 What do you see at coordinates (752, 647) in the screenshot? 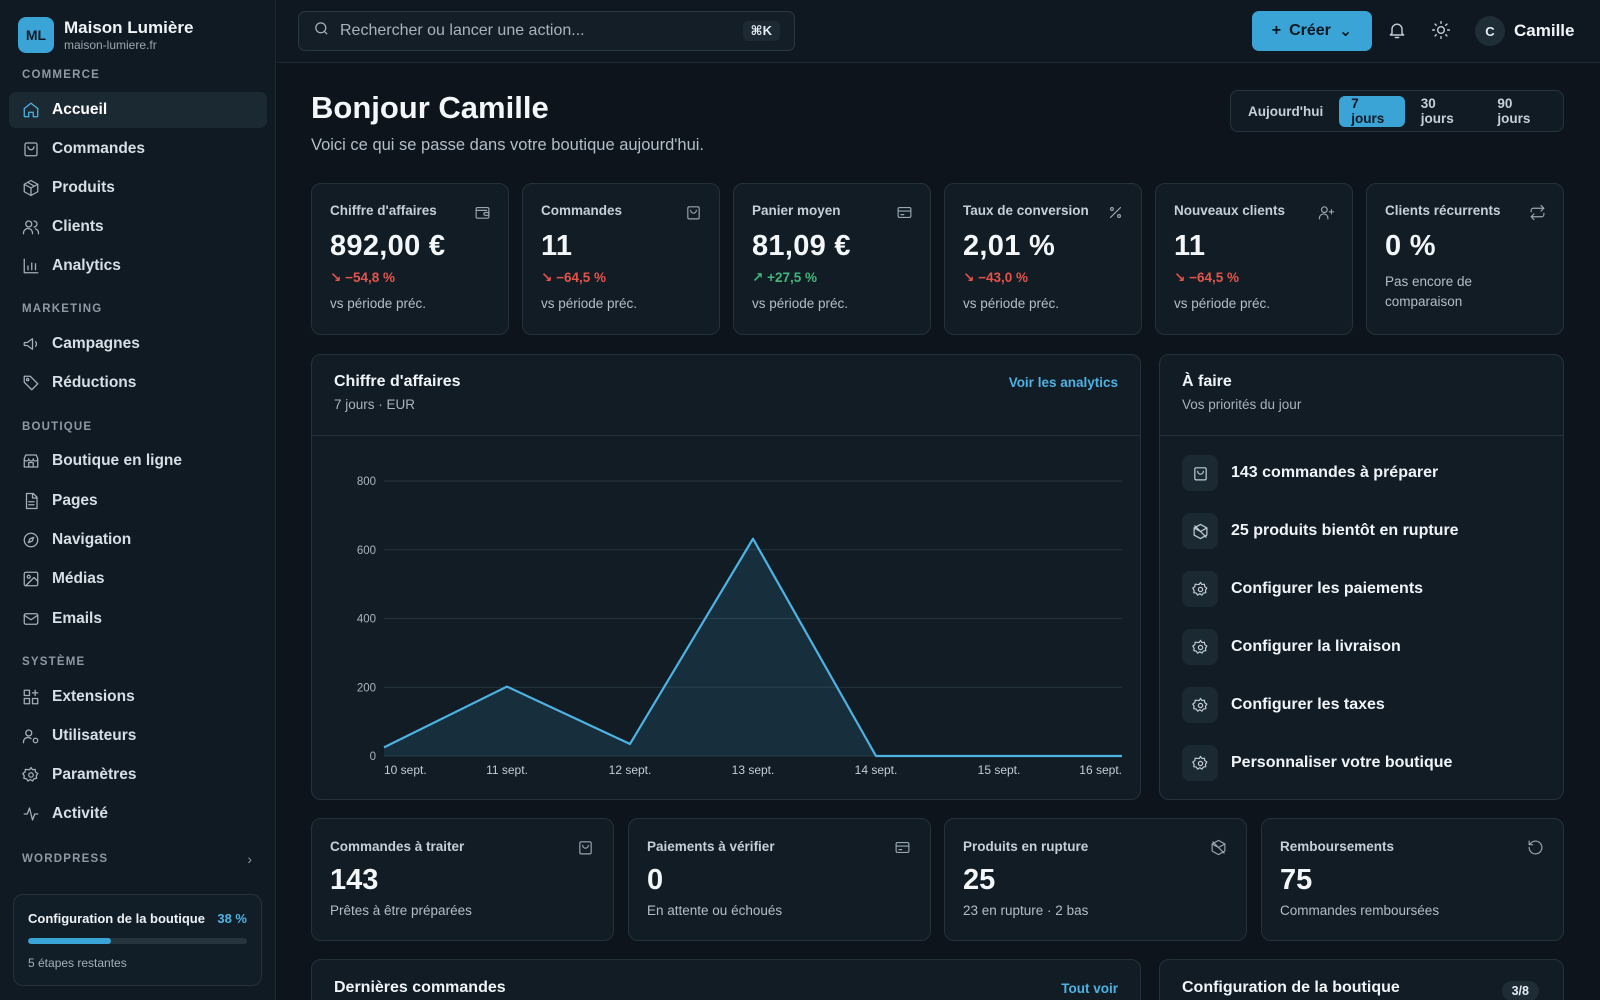
I see `revenue-line` at bounding box center [752, 647].